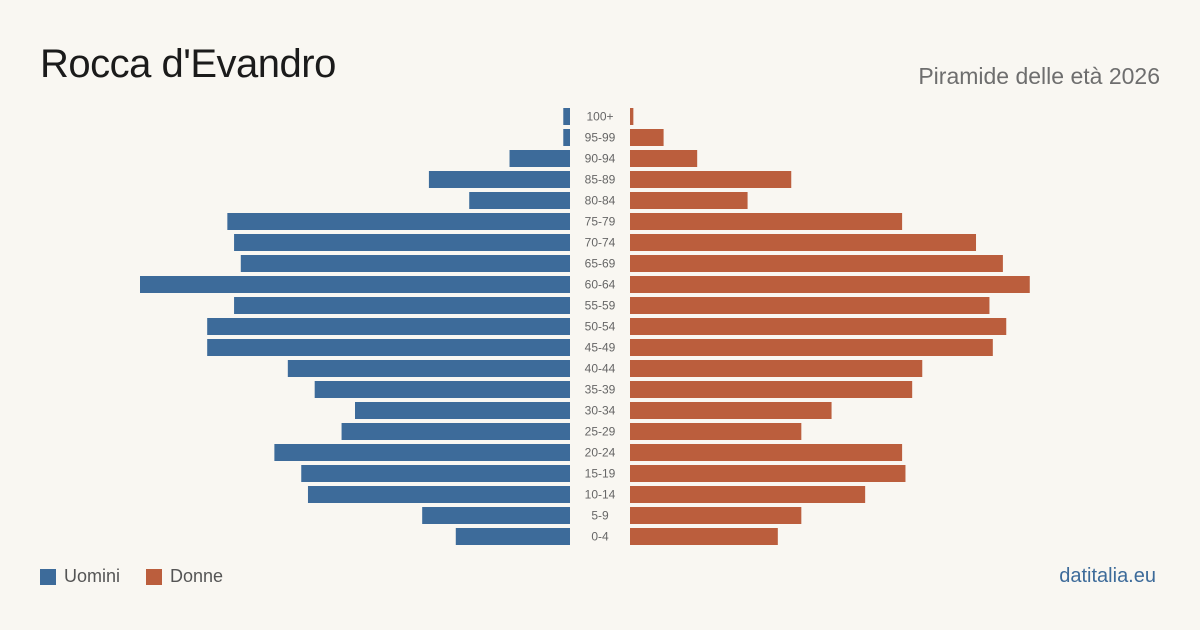 The height and width of the screenshot is (630, 1200). What do you see at coordinates (1039, 76) in the screenshot?
I see `chart-subtitle: Piramide delle età 2026` at bounding box center [1039, 76].